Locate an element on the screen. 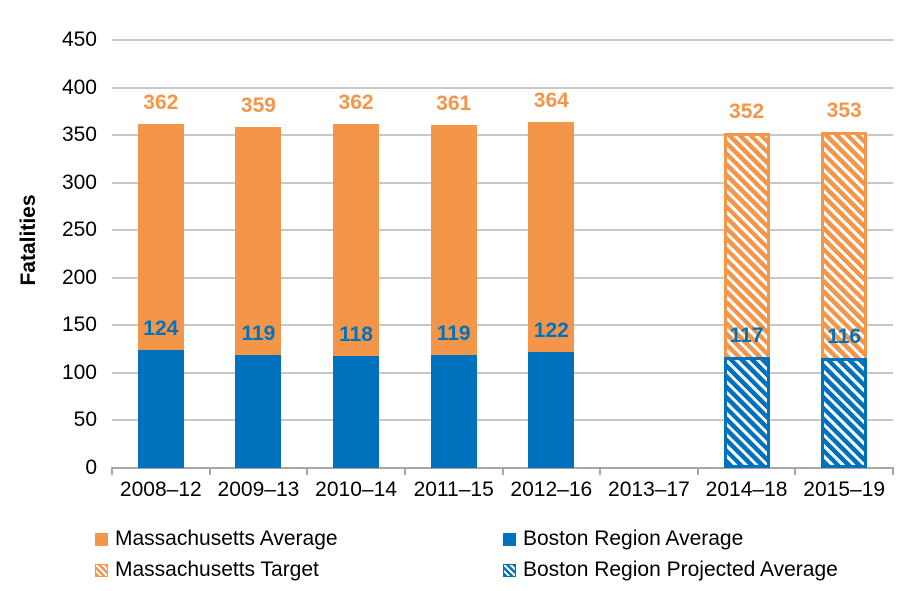 This screenshot has height=591, width=920. legend-item: Boston Region Projected Average is located at coordinates (670, 570).